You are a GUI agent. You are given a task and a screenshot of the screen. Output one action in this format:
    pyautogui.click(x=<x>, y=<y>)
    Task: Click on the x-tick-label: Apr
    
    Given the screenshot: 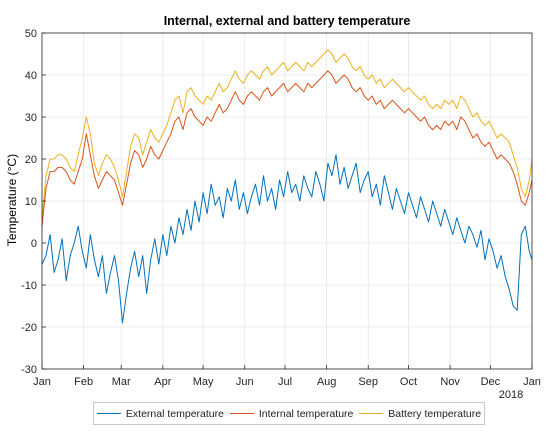 What is the action you would take?
    pyautogui.click(x=162, y=382)
    